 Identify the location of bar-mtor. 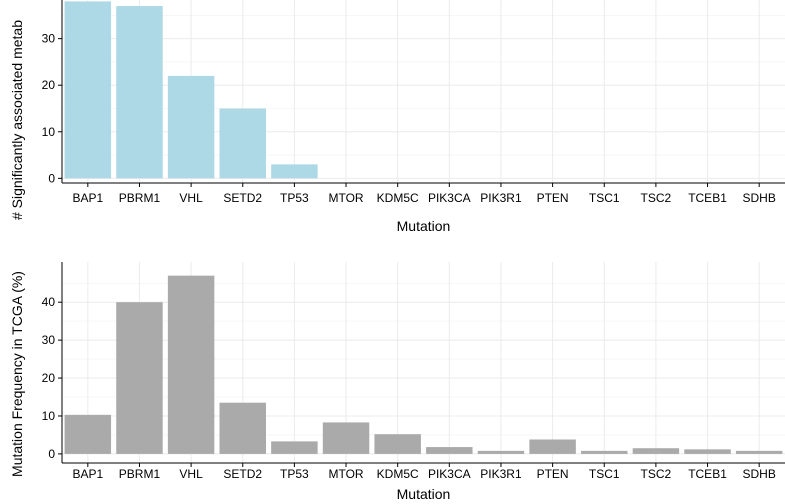
(346, 438).